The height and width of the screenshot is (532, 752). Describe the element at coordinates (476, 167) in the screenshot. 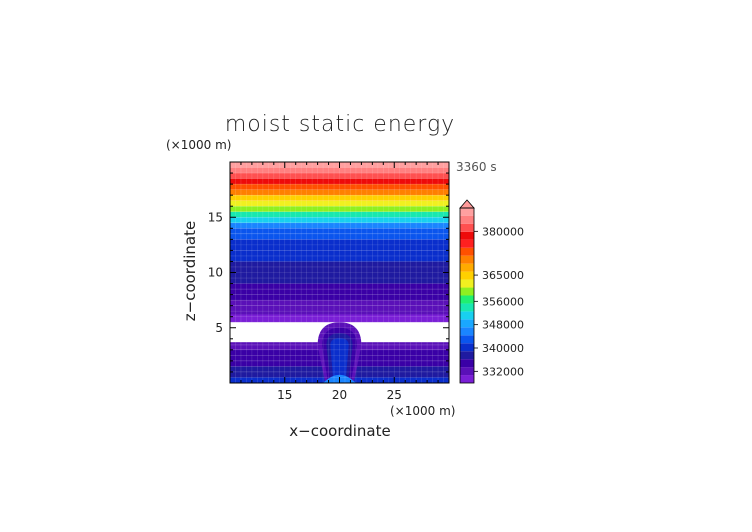

I see `time-label: 3360 s` at that location.